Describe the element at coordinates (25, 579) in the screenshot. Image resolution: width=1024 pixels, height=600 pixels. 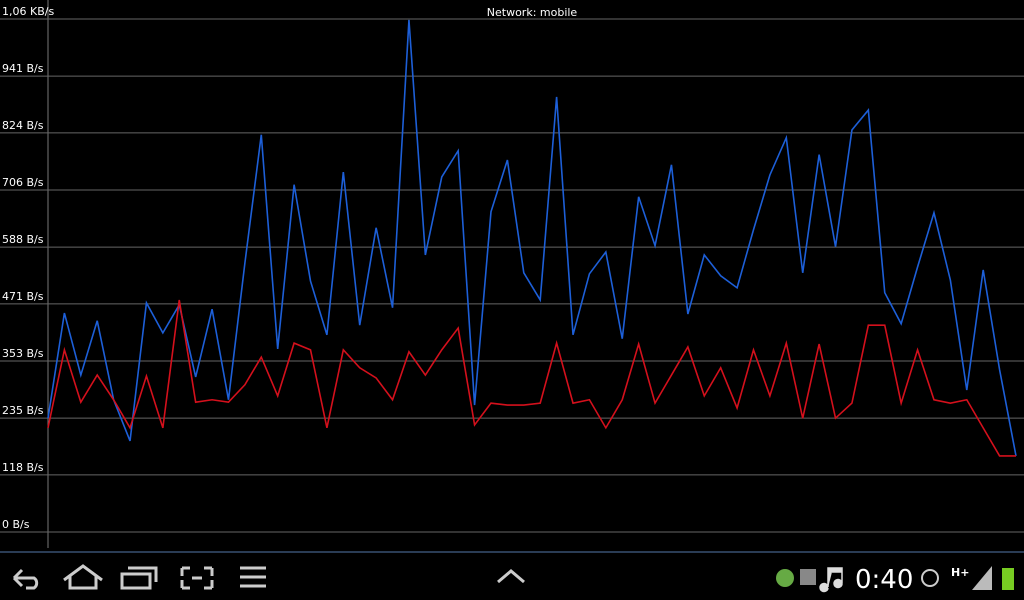
I see `back-button` at that location.